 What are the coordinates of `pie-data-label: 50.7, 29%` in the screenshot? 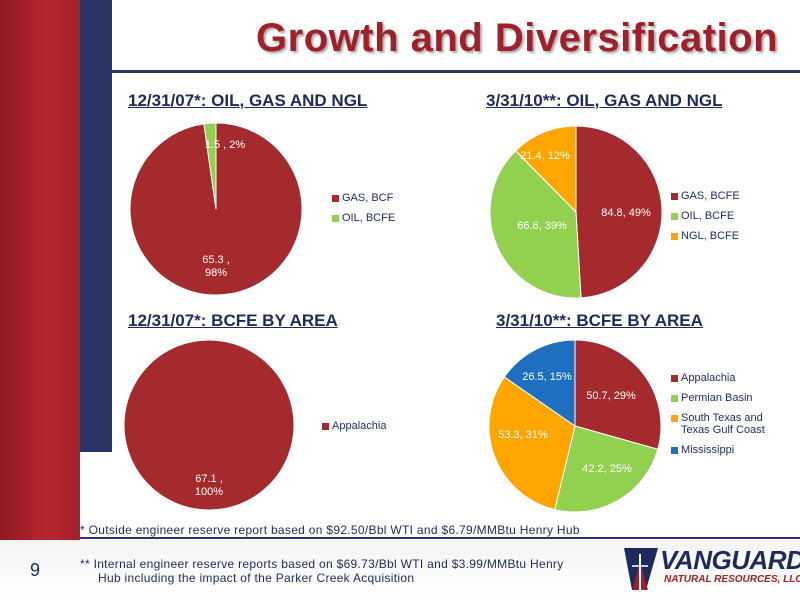 It's located at (611, 396).